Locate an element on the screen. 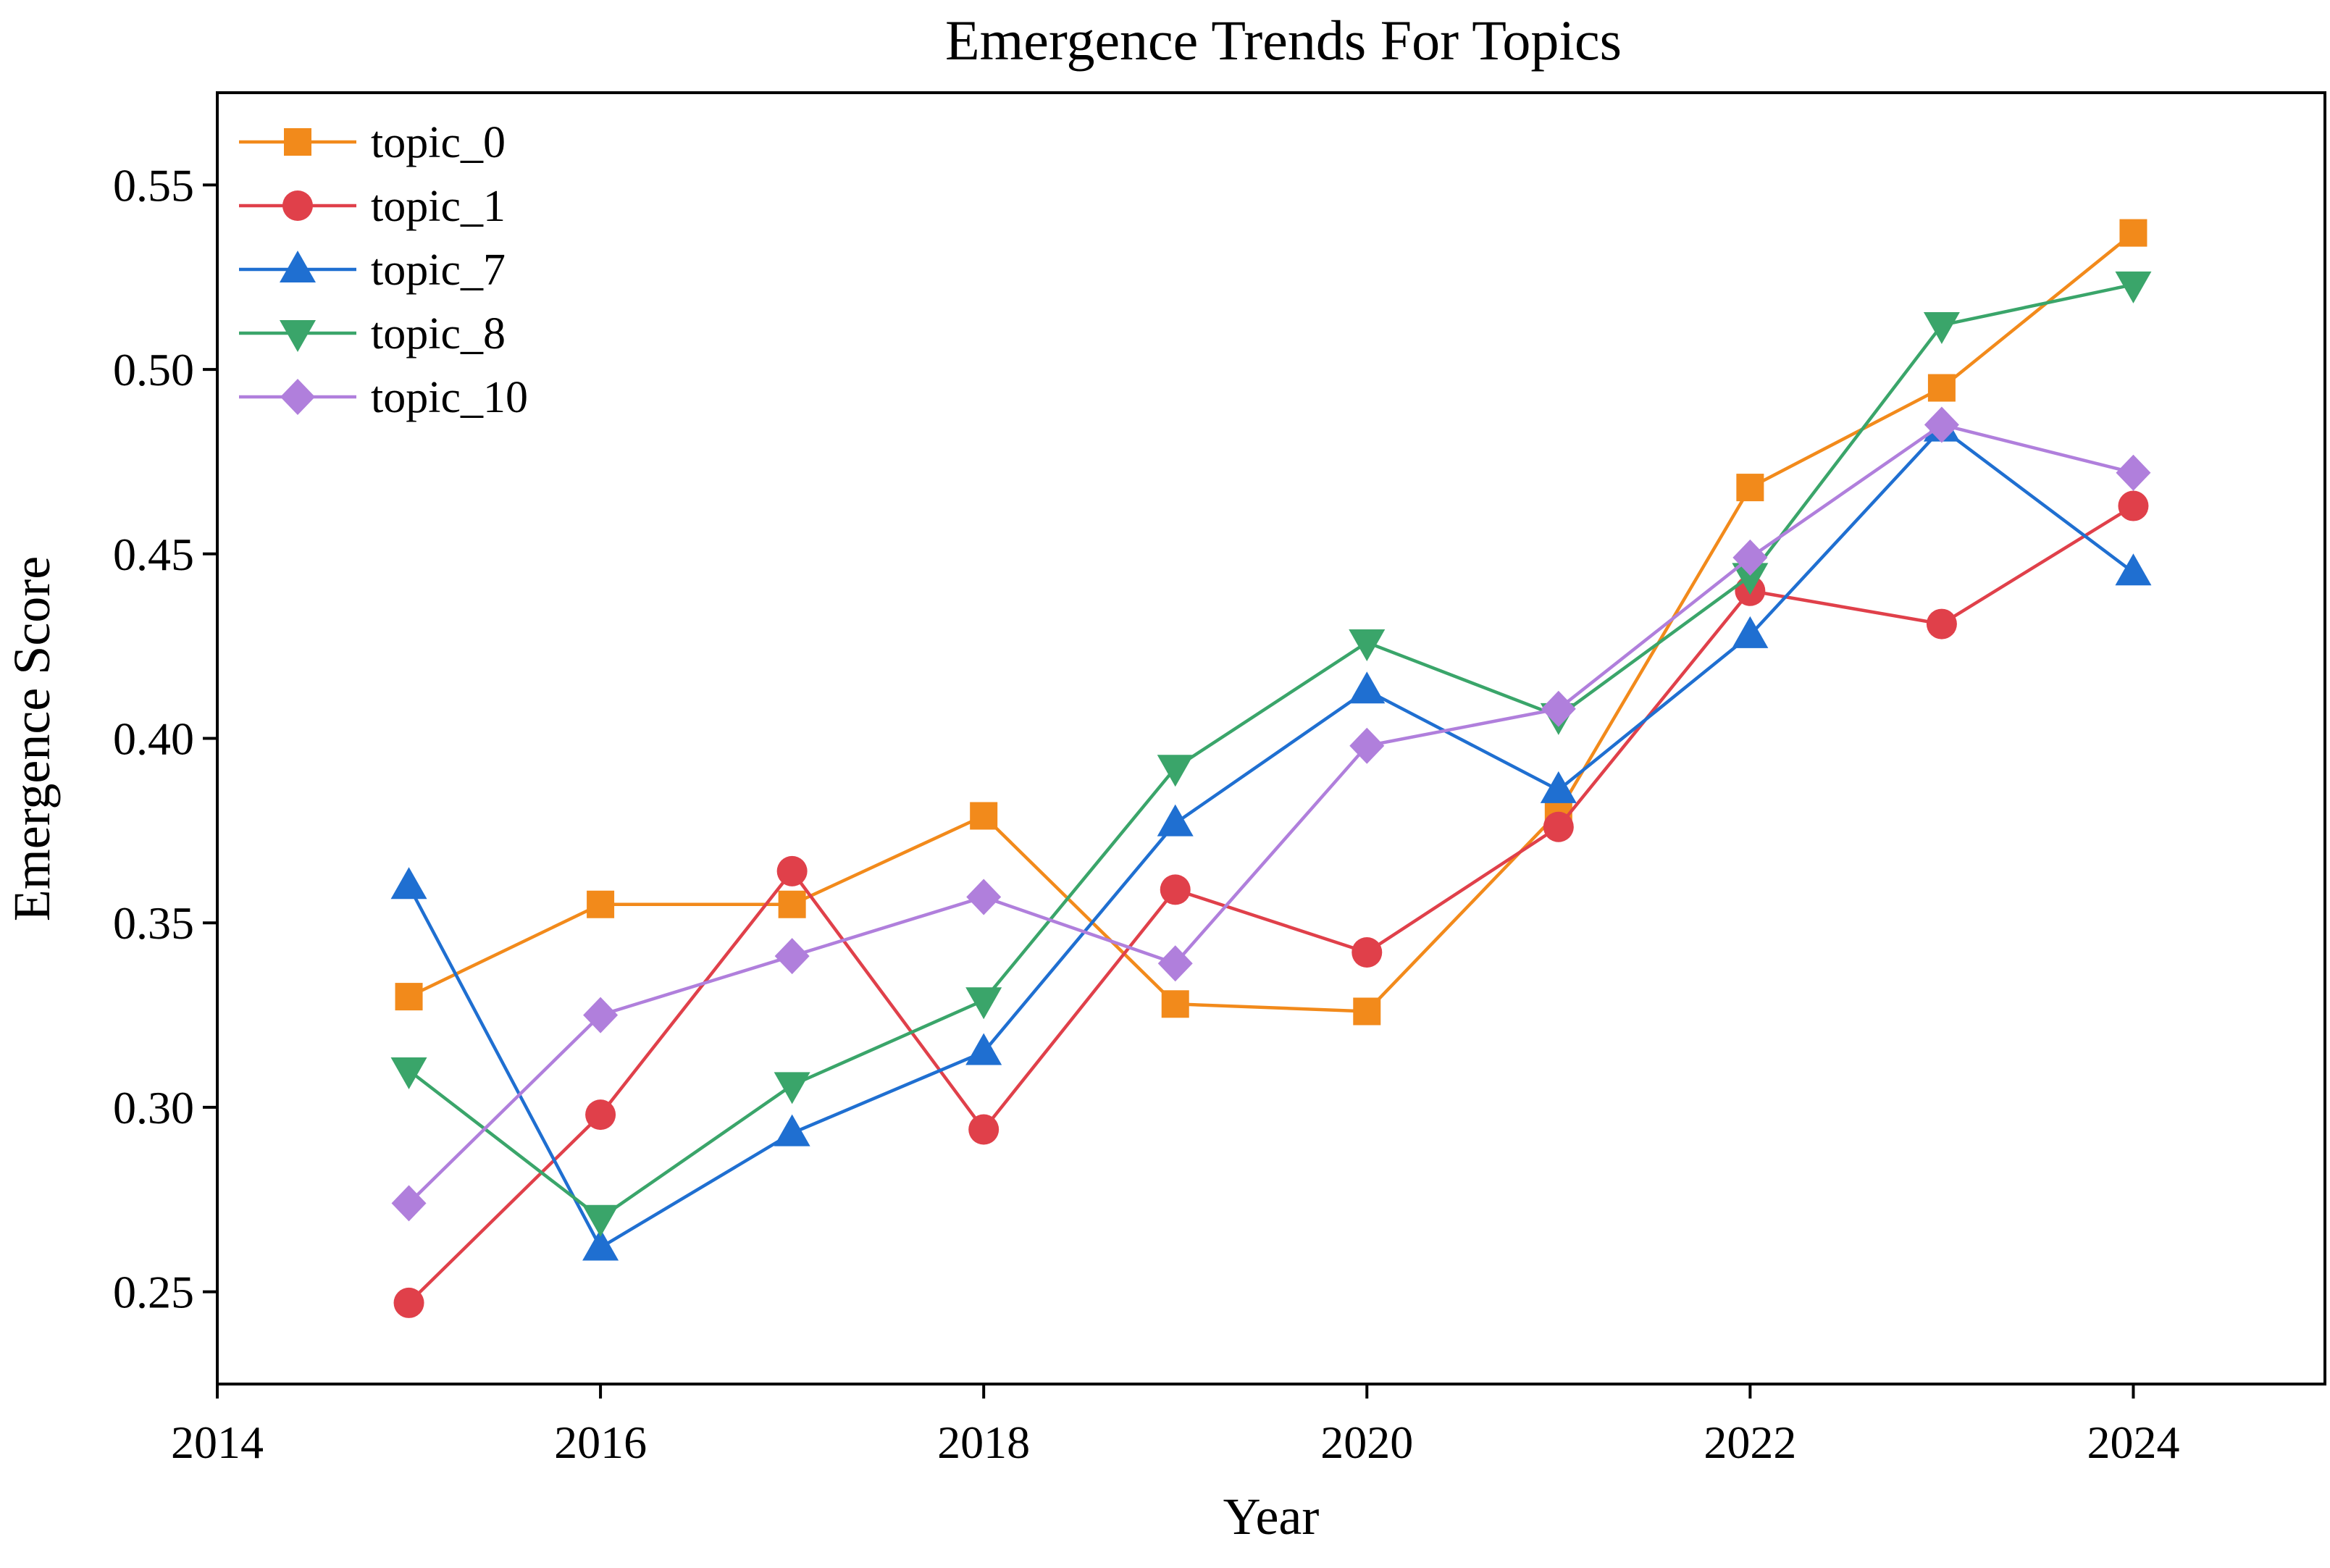  legend-label: topic_0 is located at coordinates (438, 142).